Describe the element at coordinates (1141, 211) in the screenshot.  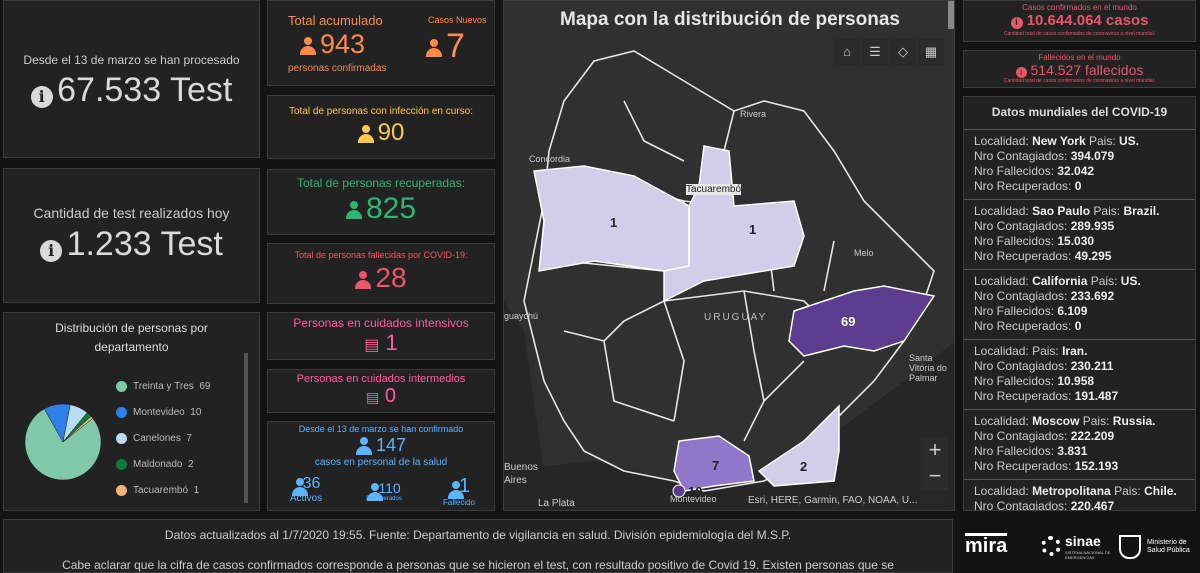
I see `pais-value: Brazil.` at that location.